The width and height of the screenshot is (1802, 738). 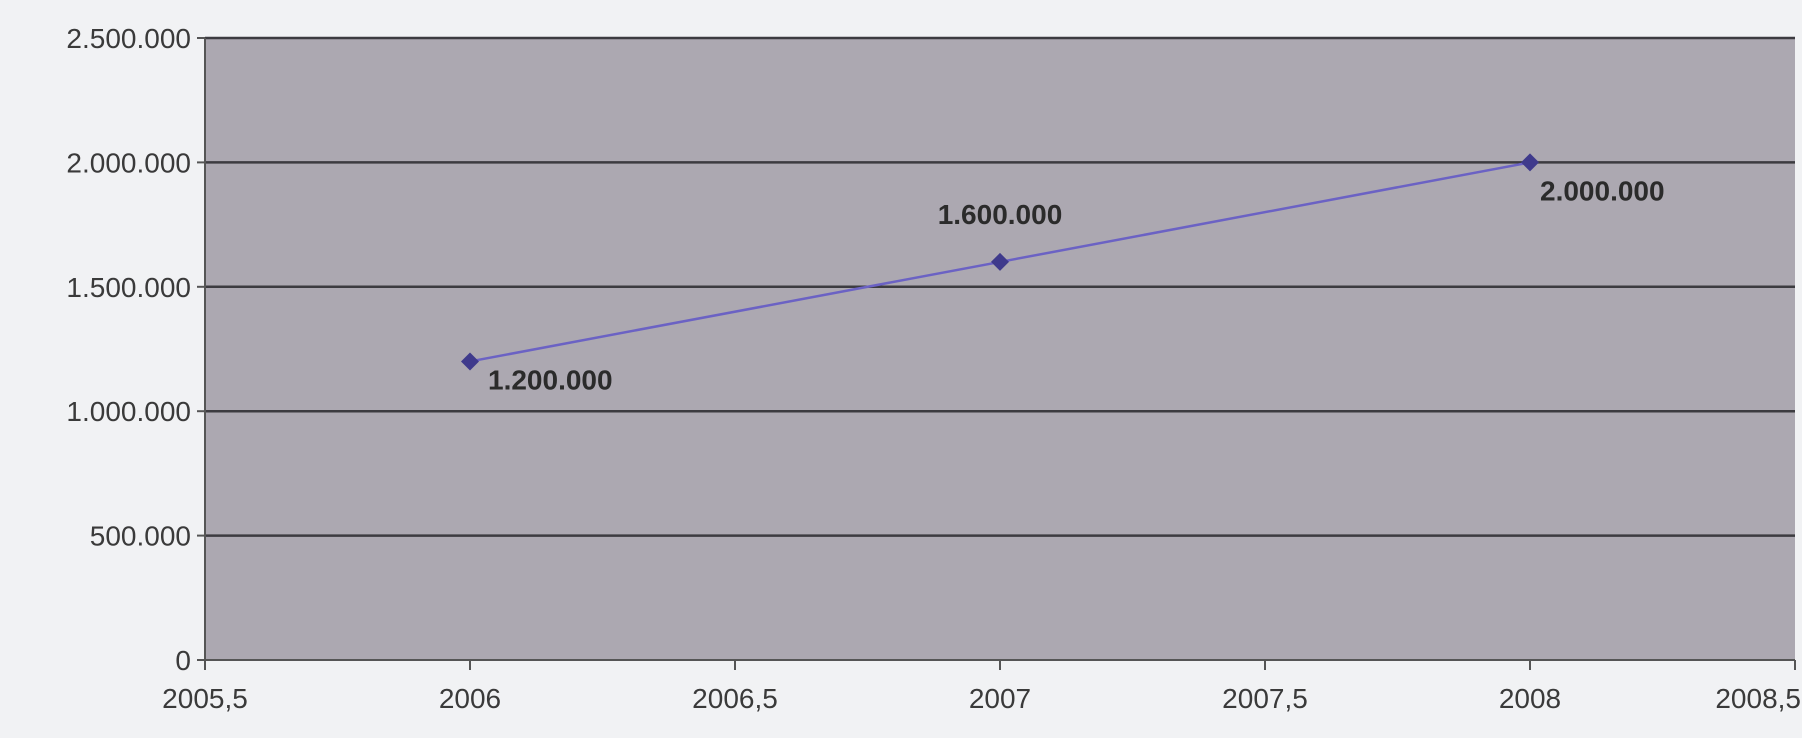 I want to click on y-tick-label: 0, so click(x=183, y=660).